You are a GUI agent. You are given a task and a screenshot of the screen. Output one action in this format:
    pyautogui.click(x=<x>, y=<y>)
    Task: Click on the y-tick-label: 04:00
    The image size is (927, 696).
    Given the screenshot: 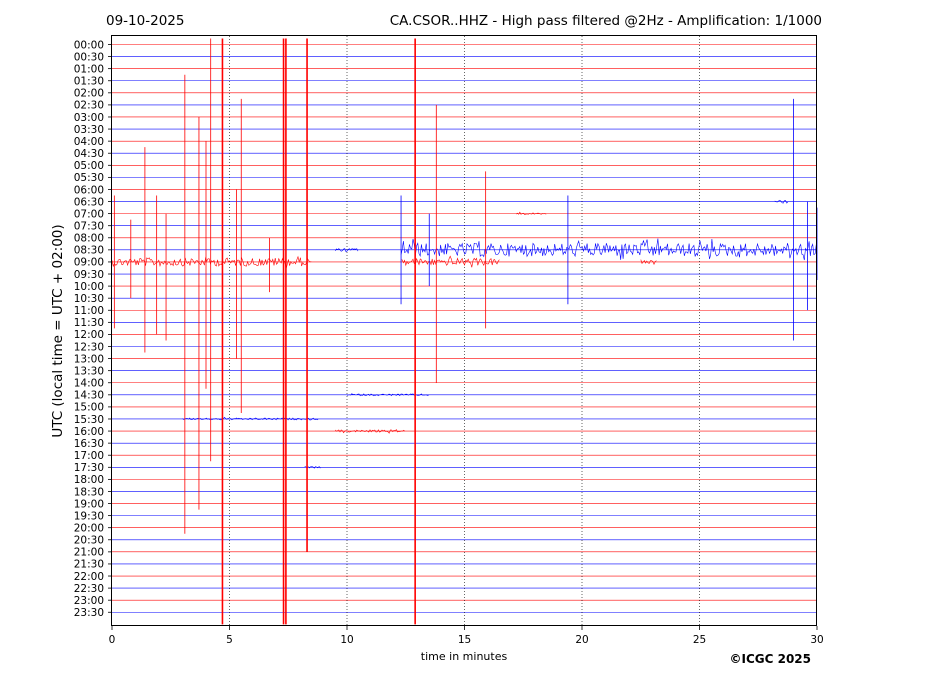 What is the action you would take?
    pyautogui.click(x=89, y=142)
    